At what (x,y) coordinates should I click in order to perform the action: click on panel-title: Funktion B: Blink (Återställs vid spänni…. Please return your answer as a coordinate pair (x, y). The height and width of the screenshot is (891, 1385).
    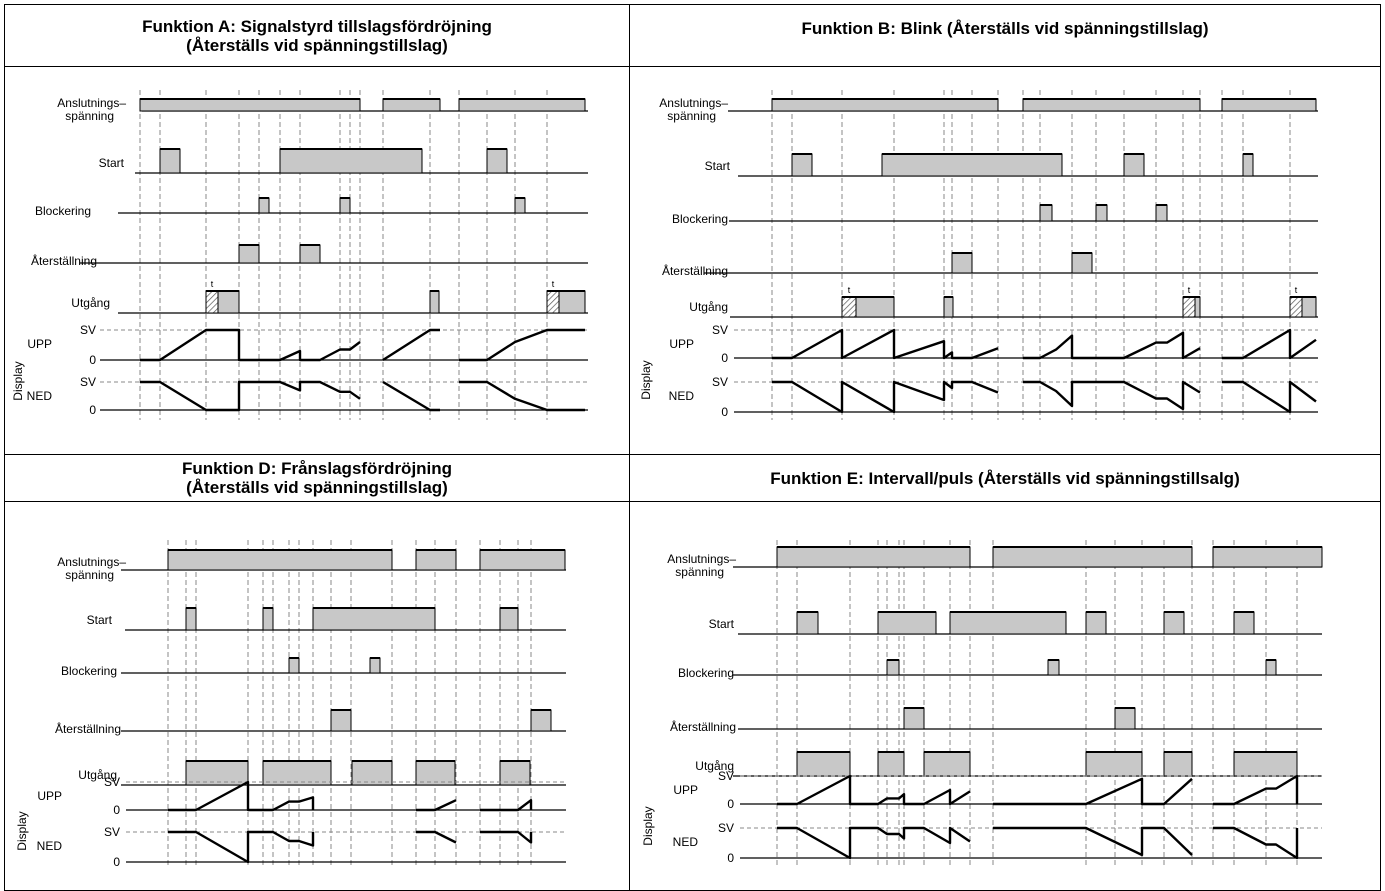
    Looking at the image, I should click on (1005, 36).